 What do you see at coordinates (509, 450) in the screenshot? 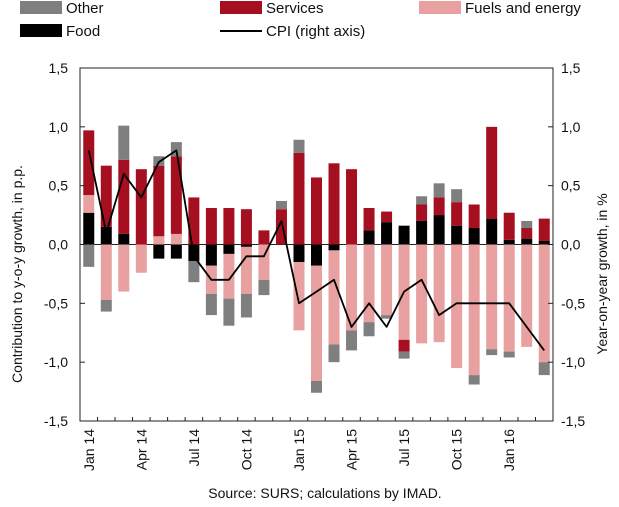
I see `x-tick-label: Jan 16` at bounding box center [509, 450].